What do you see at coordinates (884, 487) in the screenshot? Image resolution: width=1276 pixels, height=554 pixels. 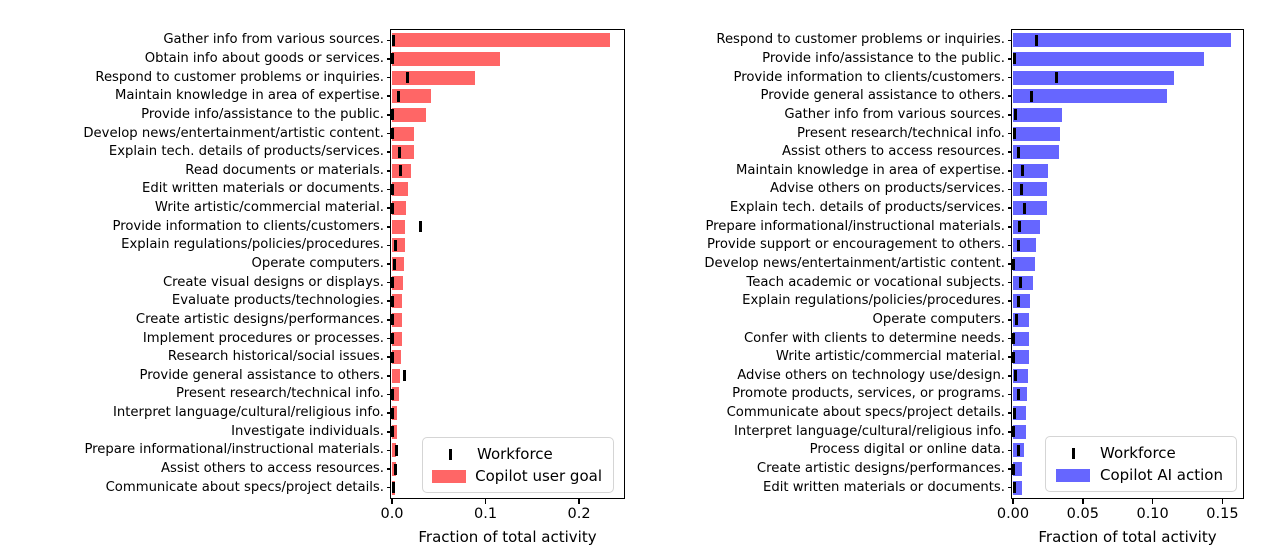 I see `y-axis-label: Edit written materials or documents.` at bounding box center [884, 487].